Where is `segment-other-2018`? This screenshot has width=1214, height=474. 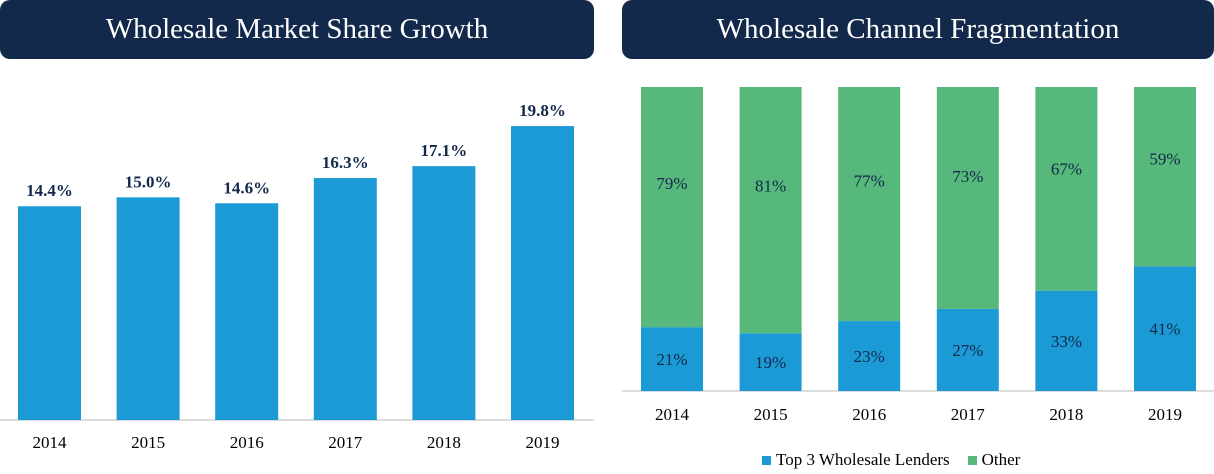 segment-other-2018 is located at coordinates (1066, 189).